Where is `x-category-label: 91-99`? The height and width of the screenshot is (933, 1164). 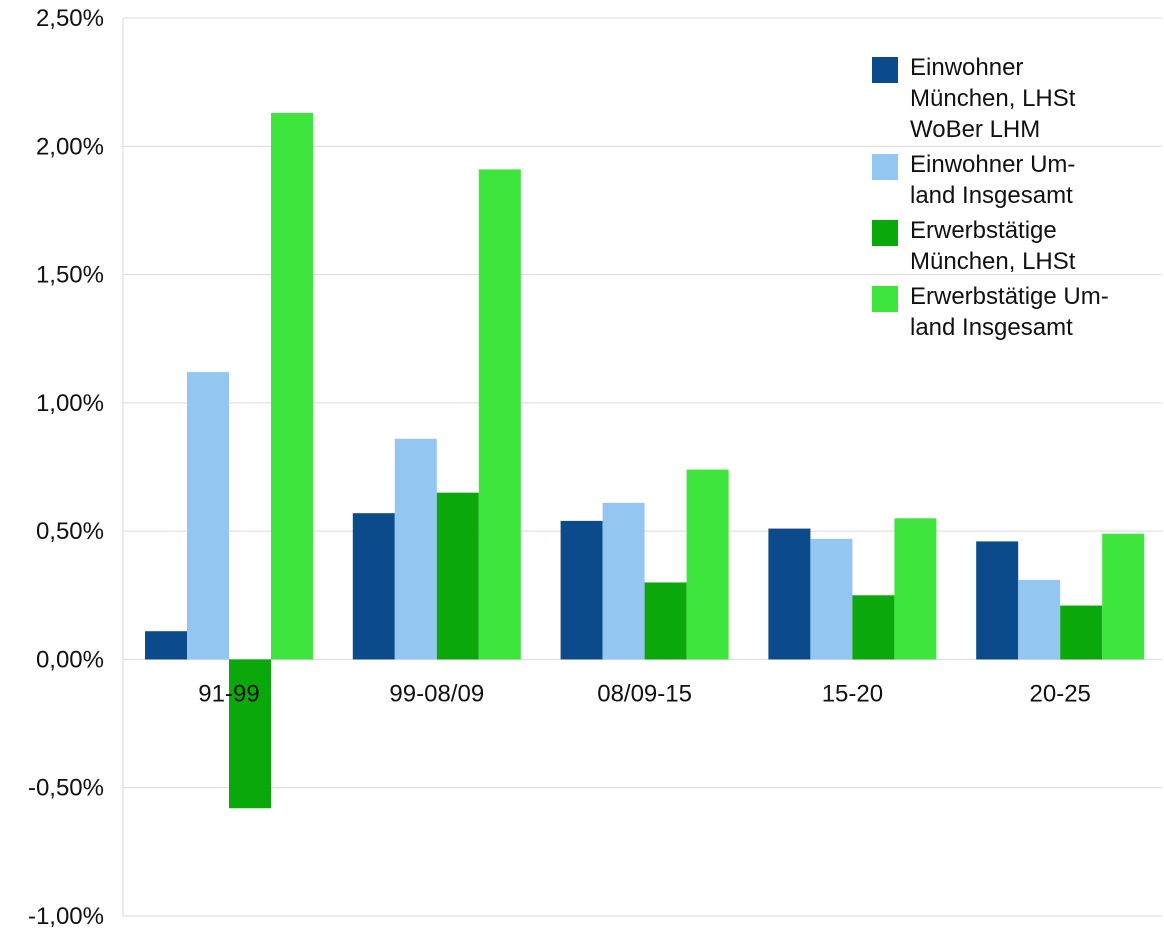
x-category-label: 91-99 is located at coordinates (228, 693).